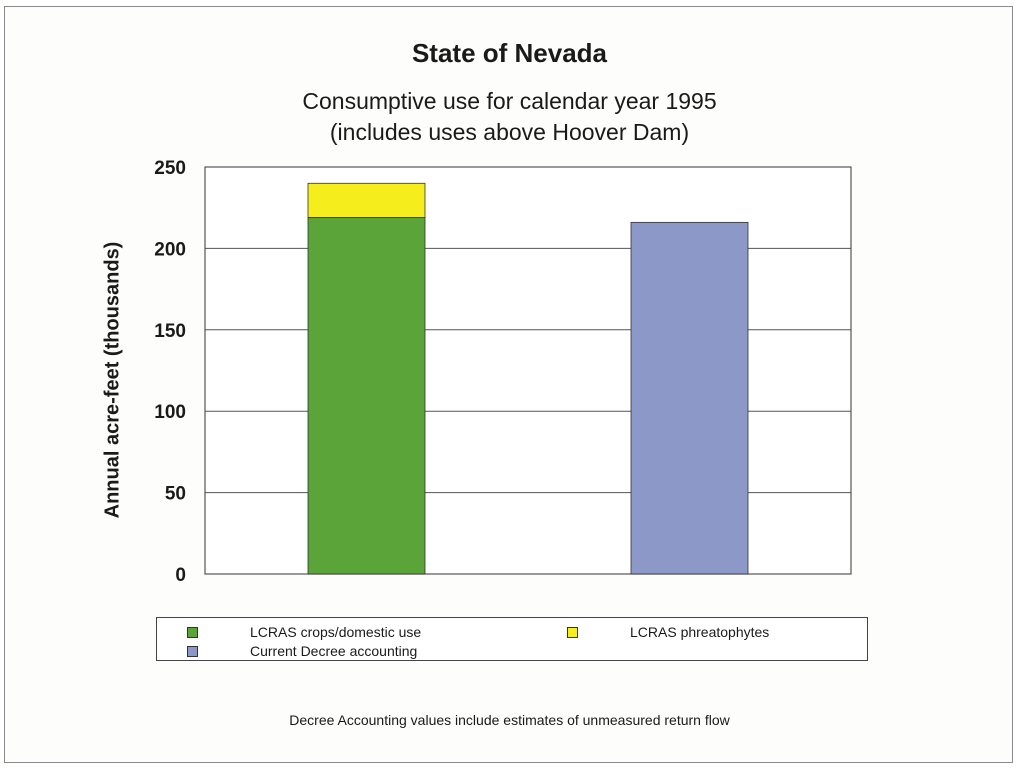 Image resolution: width=1019 pixels, height=769 pixels. What do you see at coordinates (170, 168) in the screenshot?
I see `y-tick-label-250: 250` at bounding box center [170, 168].